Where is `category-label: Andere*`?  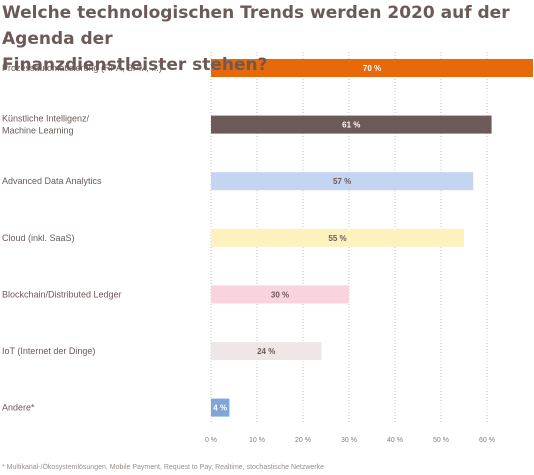 category-label: Andere* is located at coordinates (18, 408).